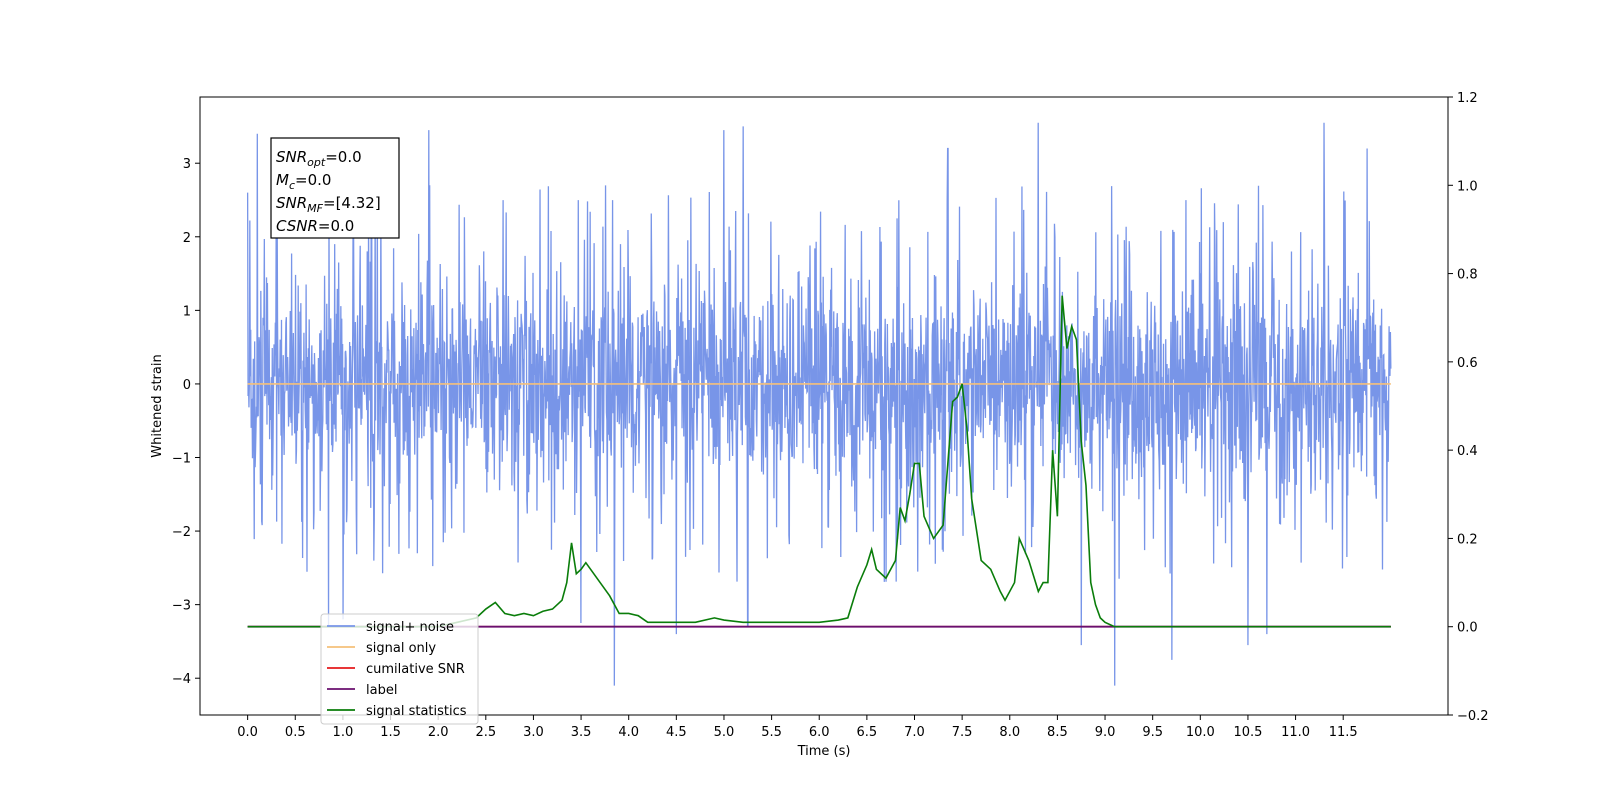 This screenshot has width=1600, height=800. Describe the element at coordinates (181, 606) in the screenshot. I see `y-tick-label: −3` at that location.